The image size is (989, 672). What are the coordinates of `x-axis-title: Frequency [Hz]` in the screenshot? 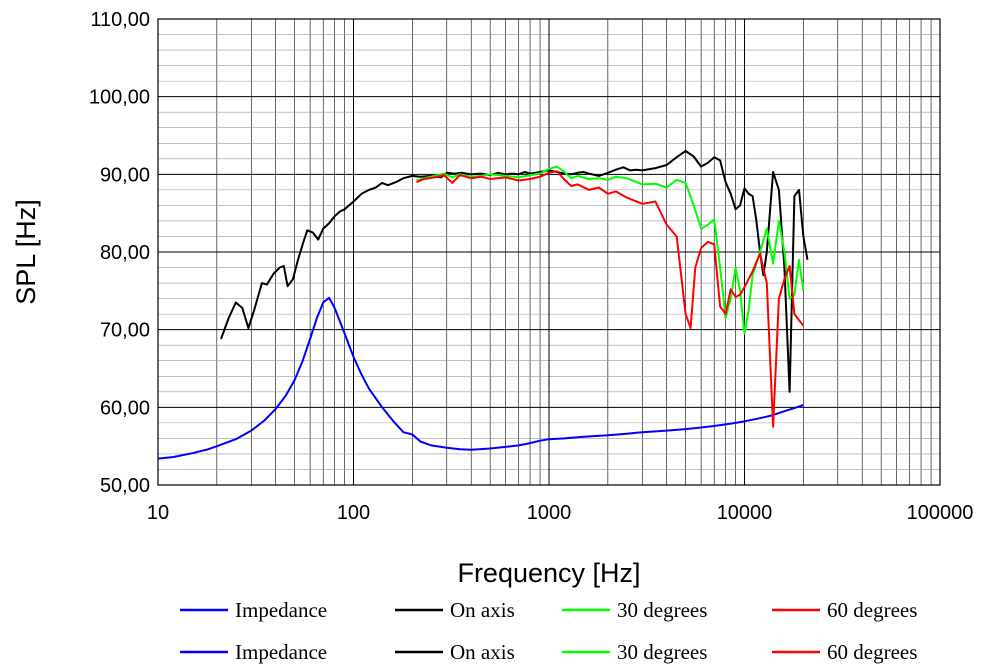 It's located at (548, 573).